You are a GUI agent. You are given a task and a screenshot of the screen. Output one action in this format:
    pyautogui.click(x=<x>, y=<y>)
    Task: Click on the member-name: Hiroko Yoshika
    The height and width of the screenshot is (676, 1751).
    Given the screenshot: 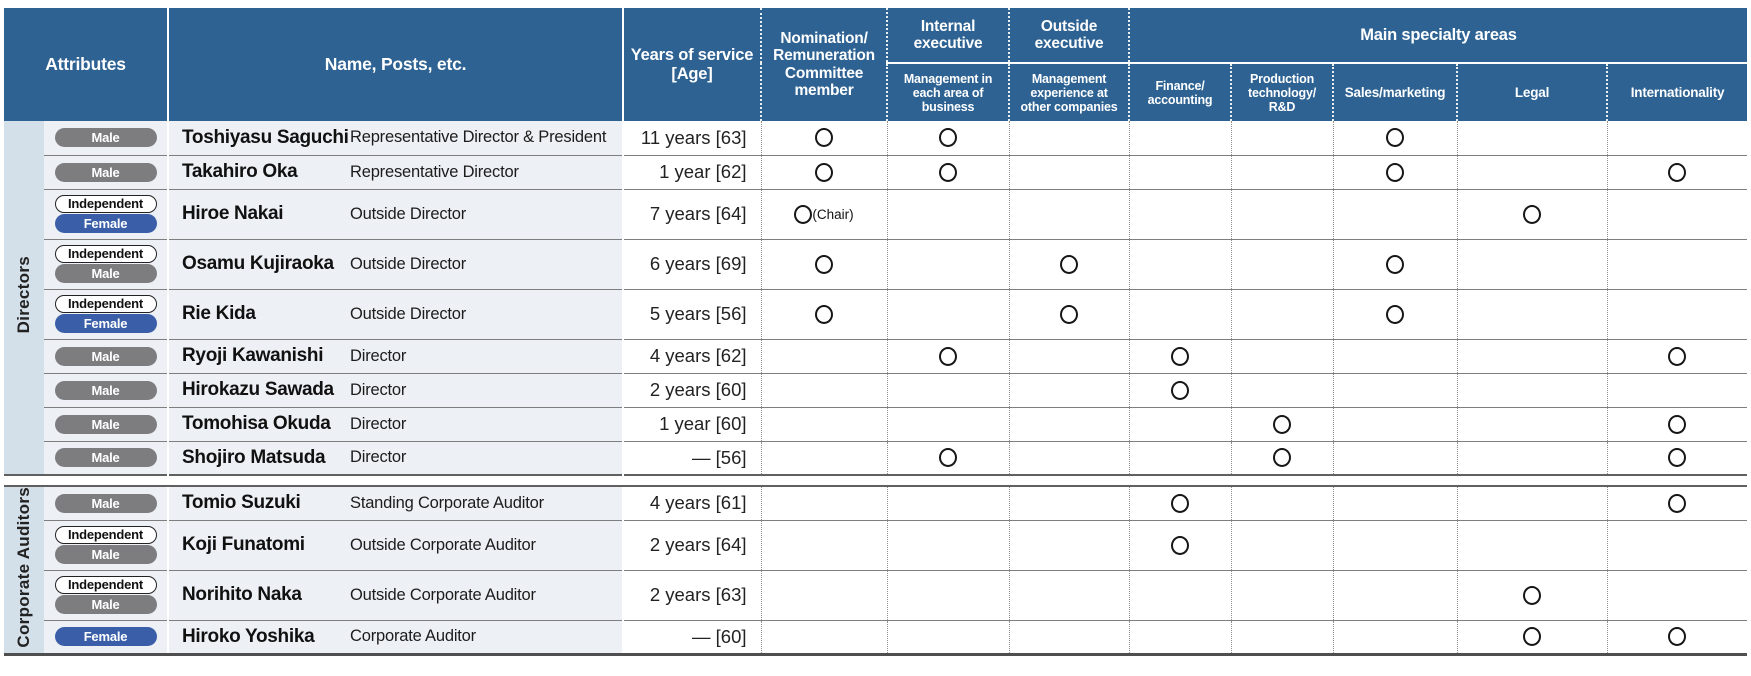 What is the action you would take?
    pyautogui.click(x=248, y=636)
    